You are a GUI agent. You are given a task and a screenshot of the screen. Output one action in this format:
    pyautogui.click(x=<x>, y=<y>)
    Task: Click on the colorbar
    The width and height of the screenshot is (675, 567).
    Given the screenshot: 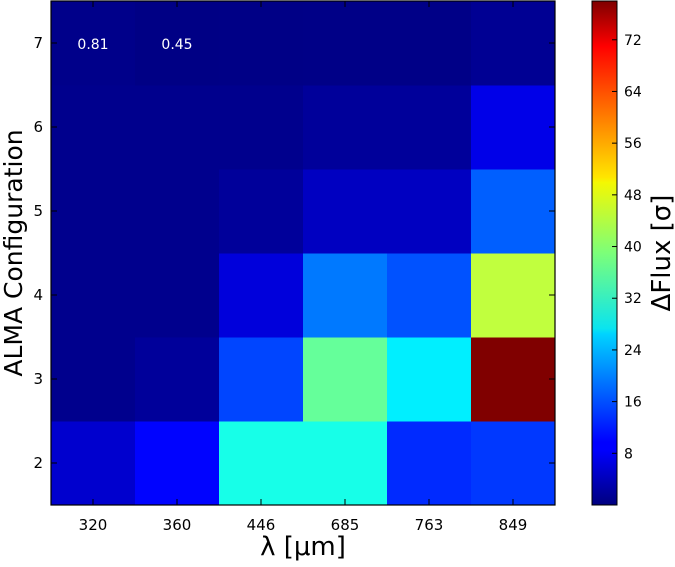 What is the action you would take?
    pyautogui.click(x=604, y=253)
    